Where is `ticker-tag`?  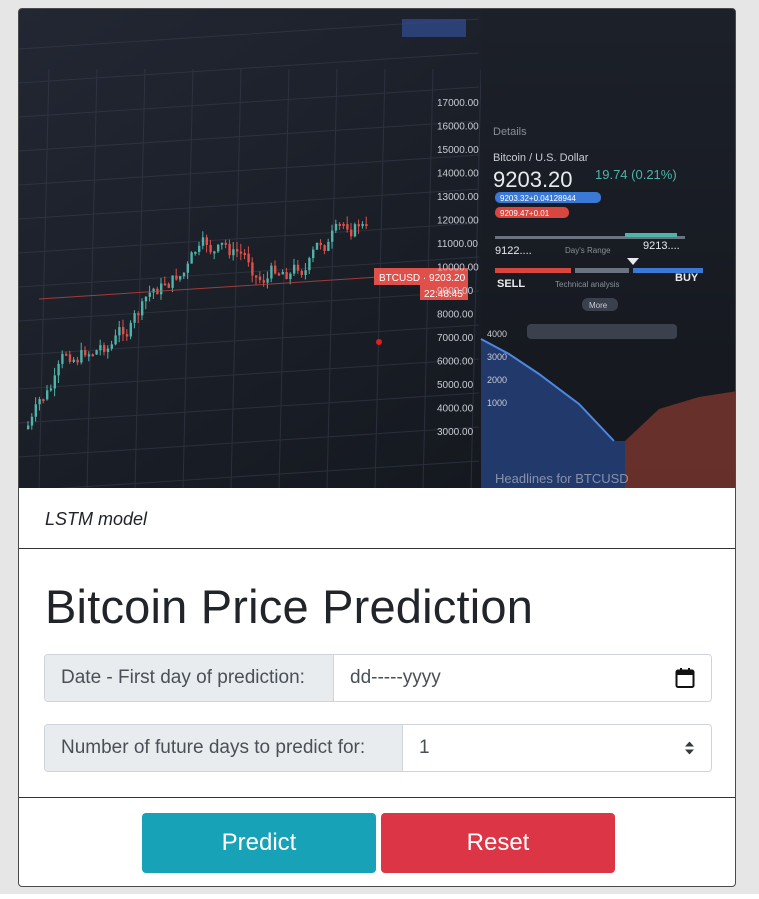
ticker-tag is located at coordinates (421, 276).